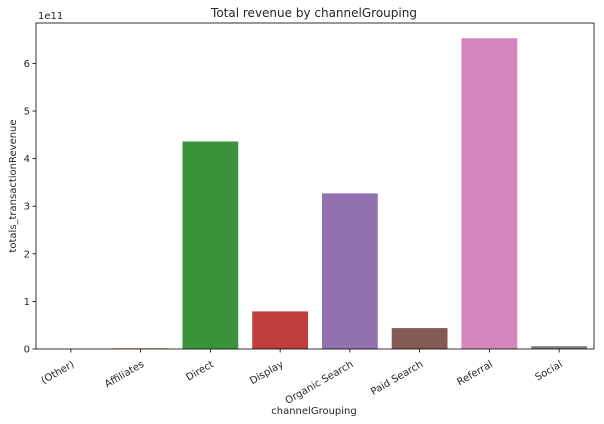 This screenshot has height=424, width=604. I want to click on y-axis: 0 1 2 3 4 5 6, so click(30, 207).